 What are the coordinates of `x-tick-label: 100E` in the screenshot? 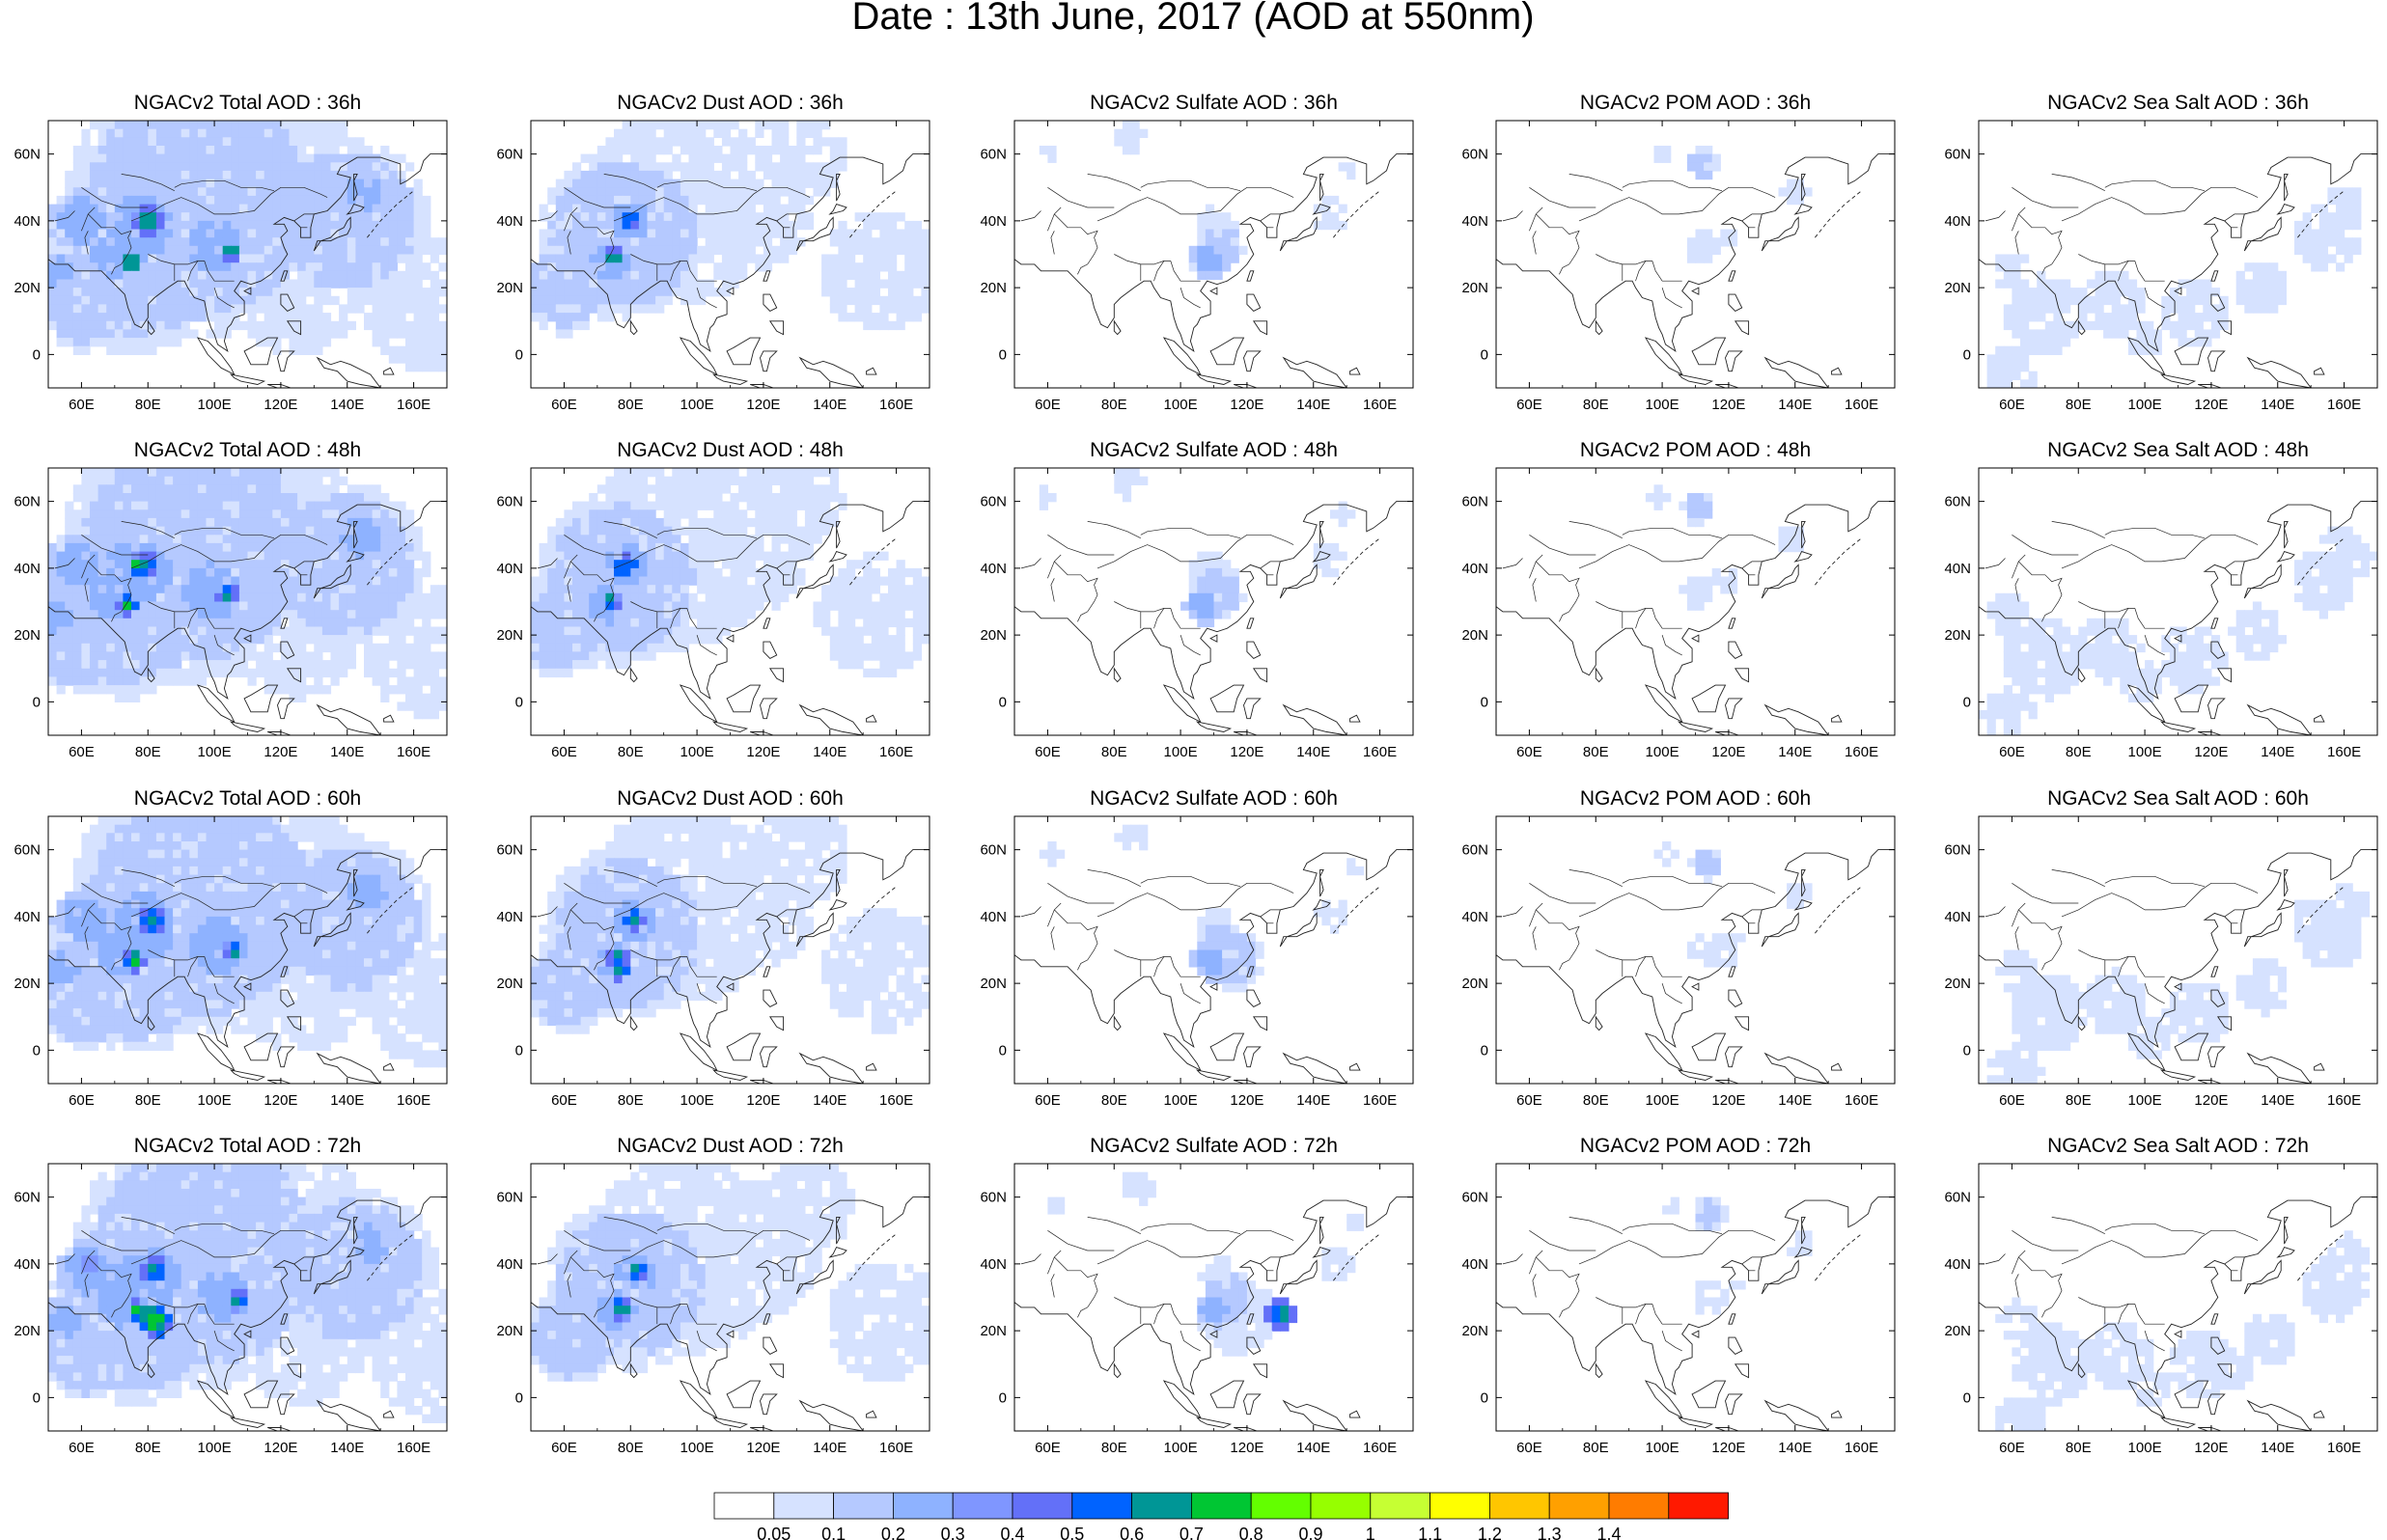 It's located at (215, 405).